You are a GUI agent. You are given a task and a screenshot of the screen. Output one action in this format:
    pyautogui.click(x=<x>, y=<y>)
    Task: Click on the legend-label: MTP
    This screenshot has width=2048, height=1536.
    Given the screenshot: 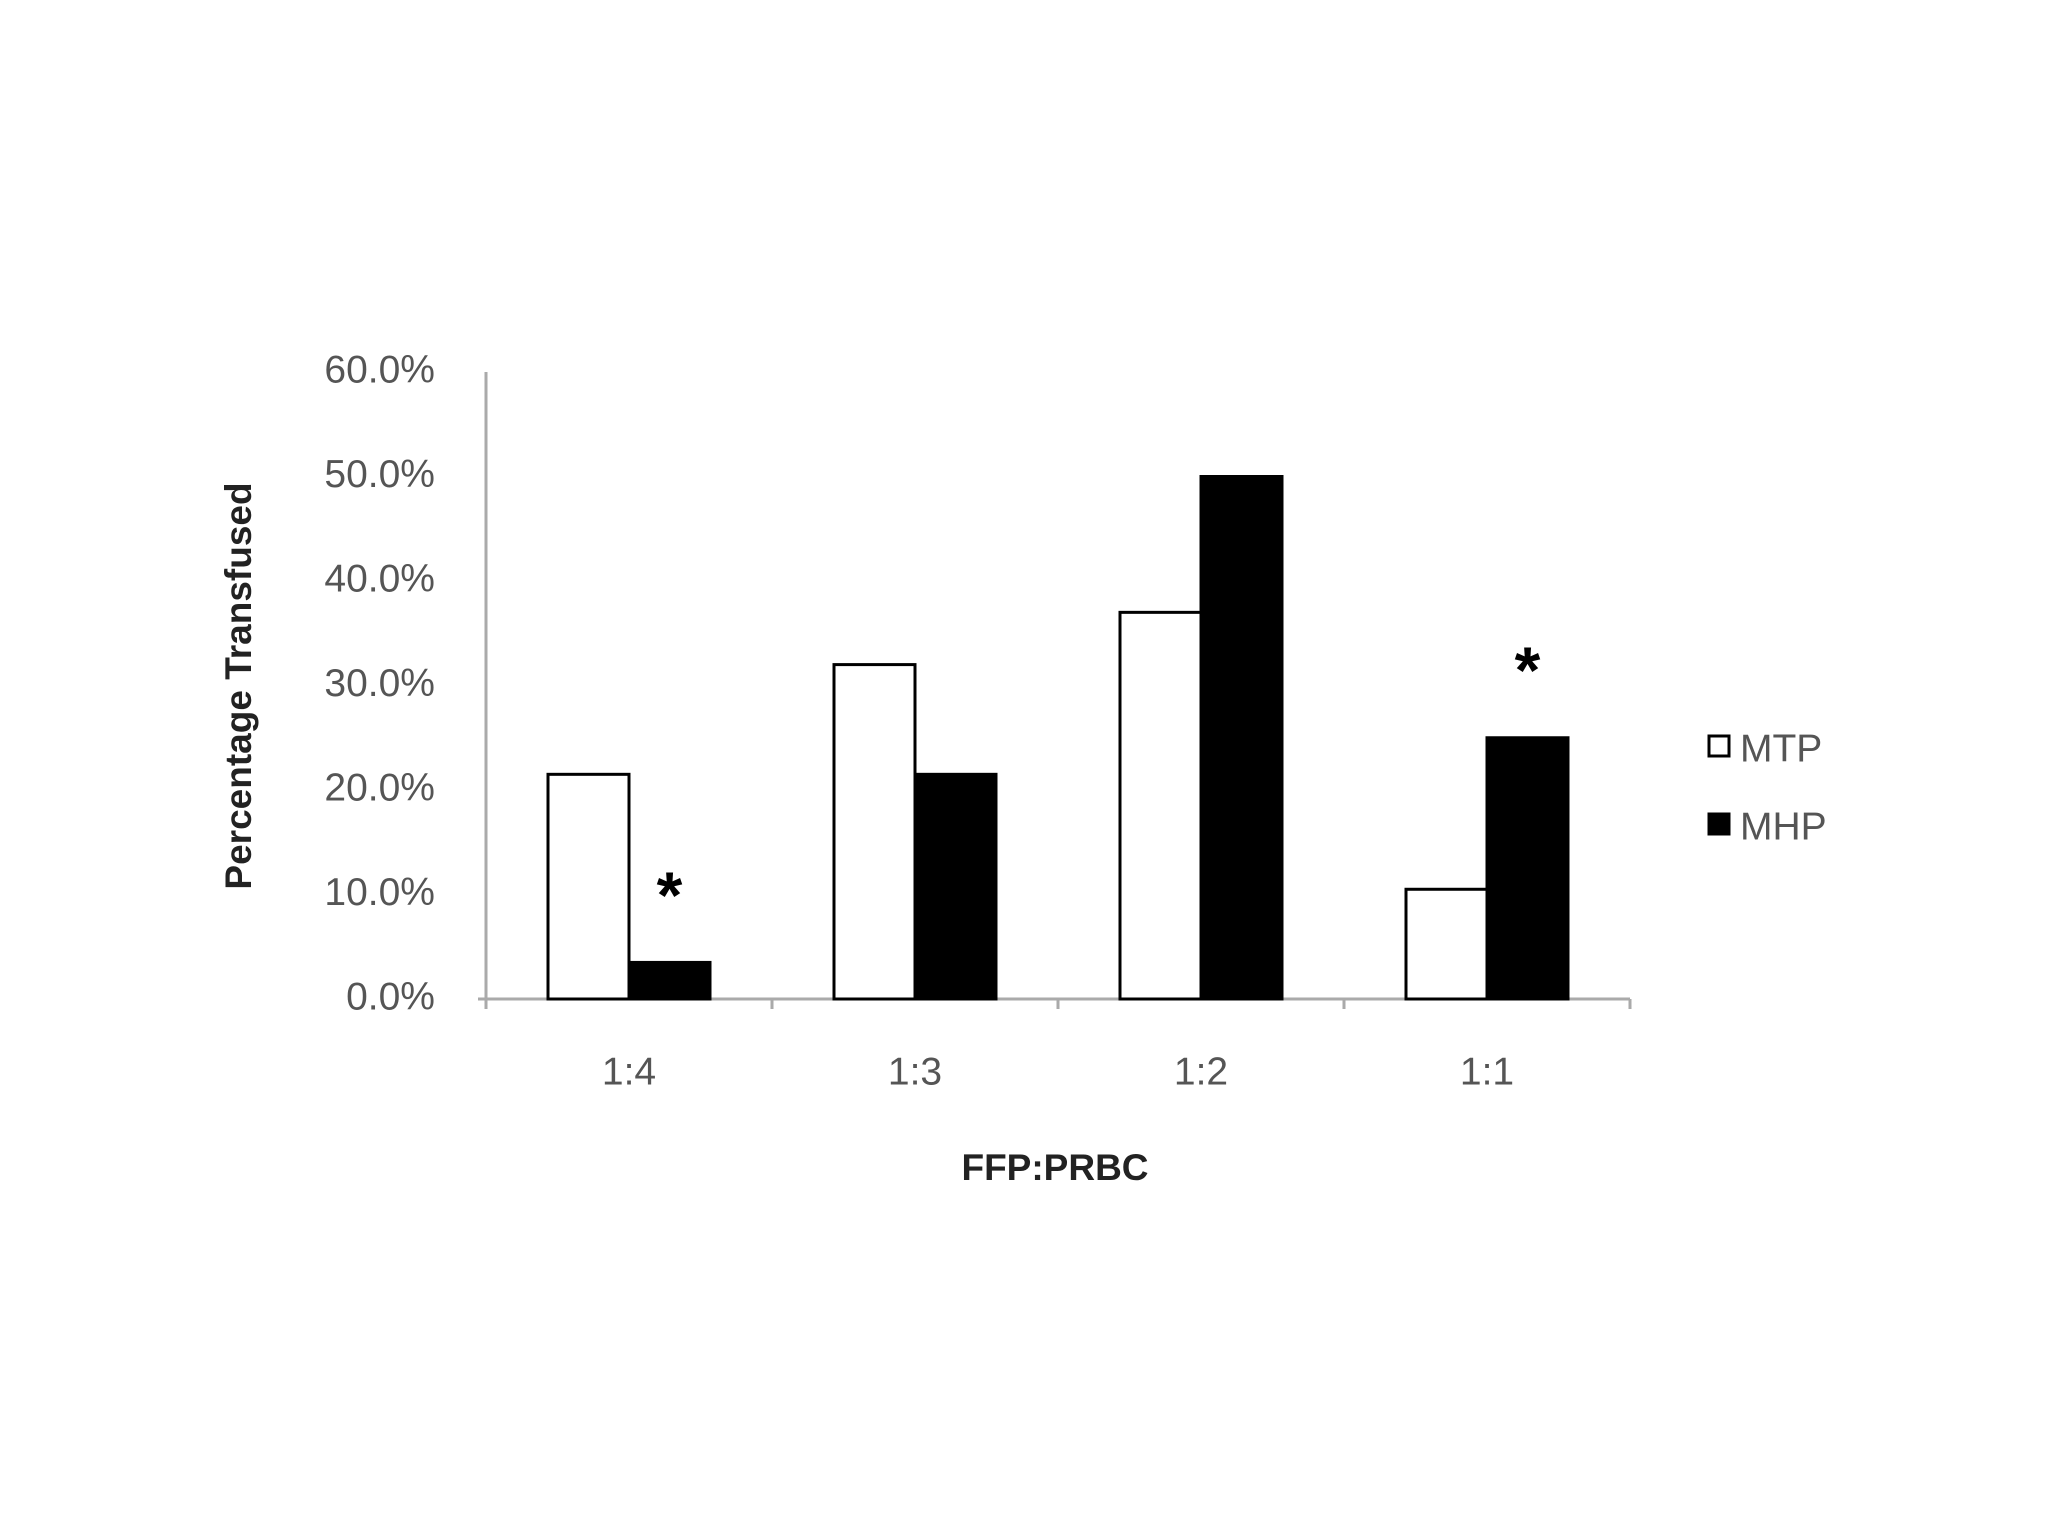 What is the action you would take?
    pyautogui.click(x=1781, y=748)
    